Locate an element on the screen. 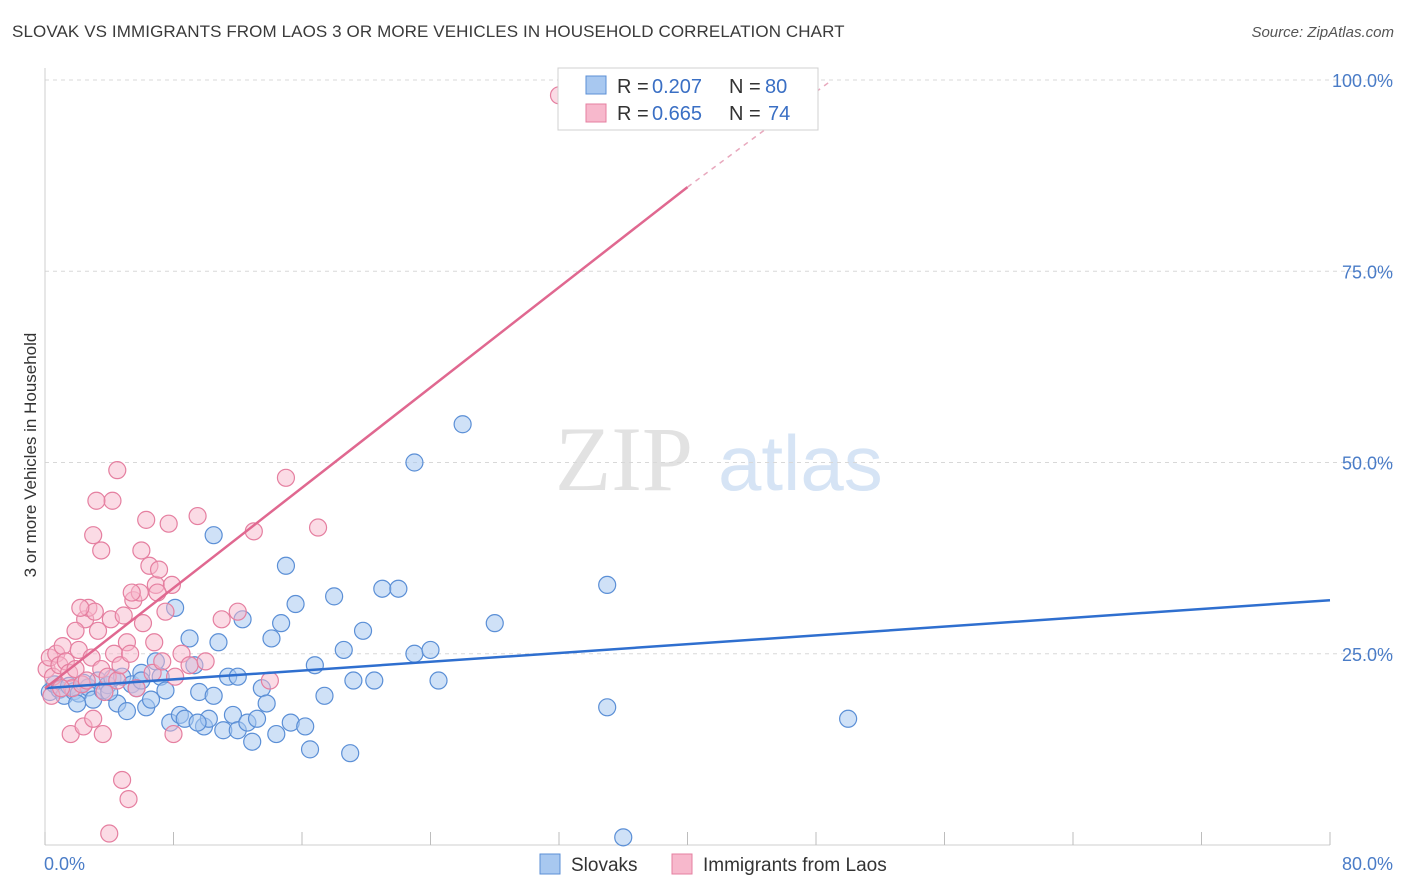 The image size is (1406, 892). x-tick-label: 0.0% is located at coordinates (64, 864).